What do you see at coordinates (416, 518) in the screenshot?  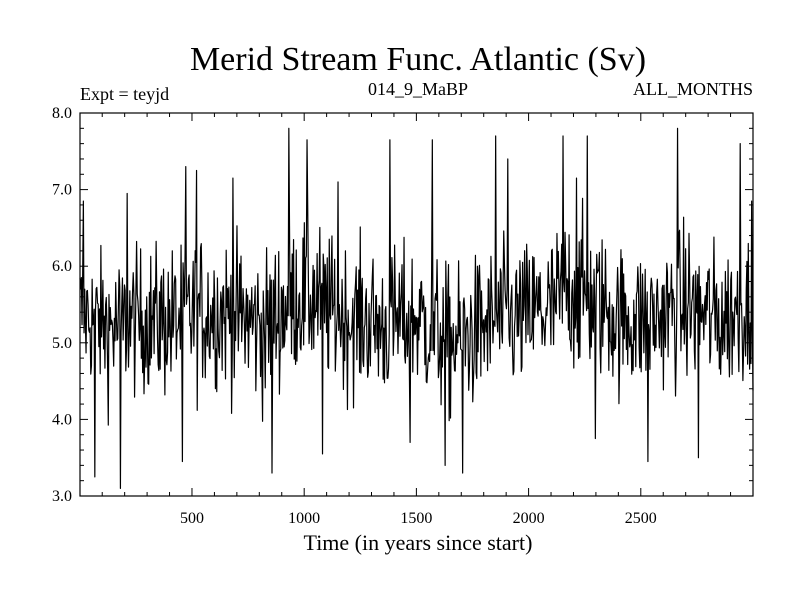 I see `x-tick-label: 1500` at bounding box center [416, 518].